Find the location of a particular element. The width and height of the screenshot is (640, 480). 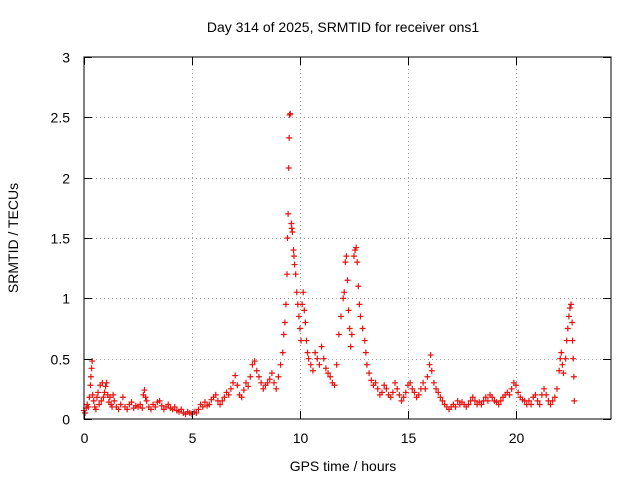

y-tick-label: 2 is located at coordinates (66, 179).